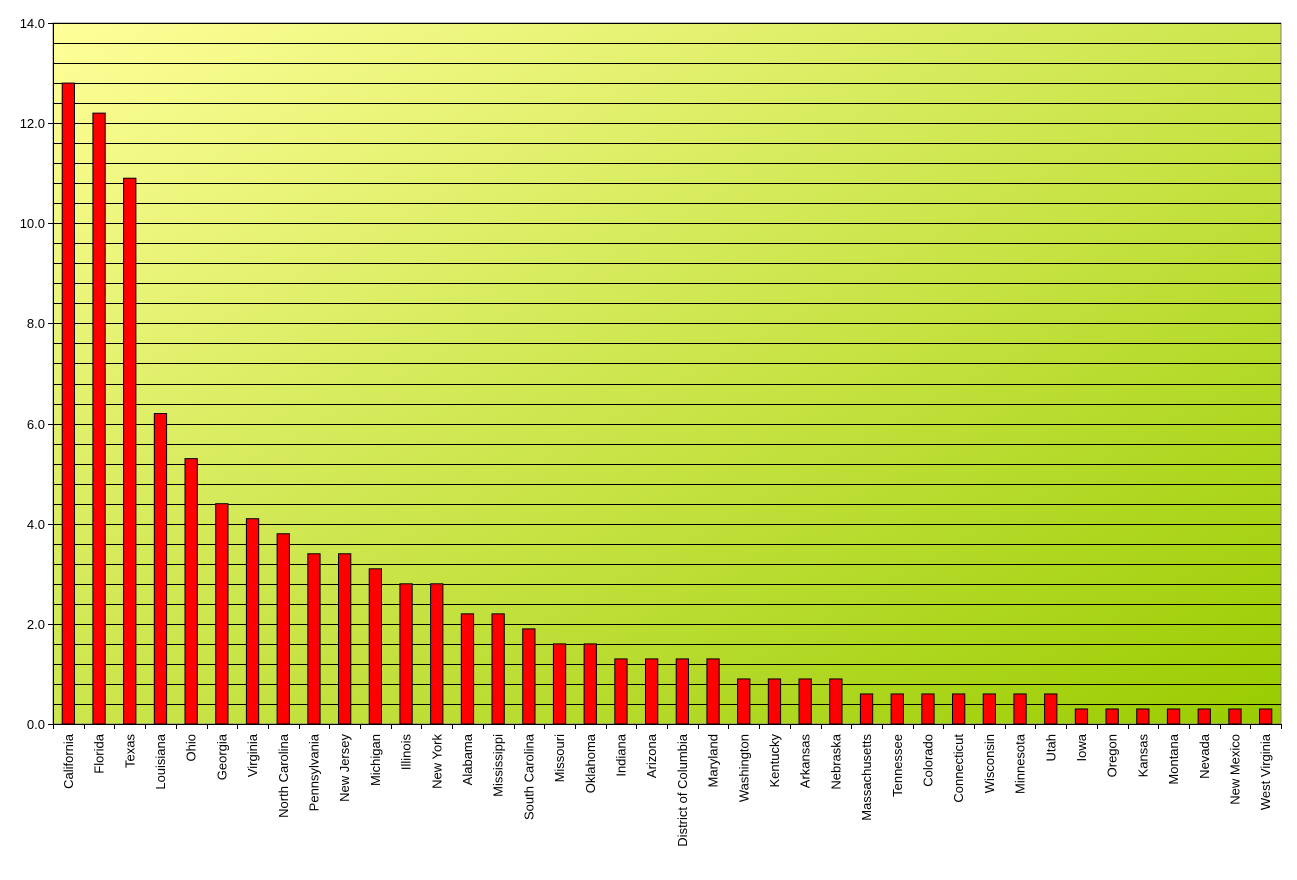 The height and width of the screenshot is (880, 1297). Describe the element at coordinates (1173, 758) in the screenshot. I see `x-category-label: Montana` at that location.